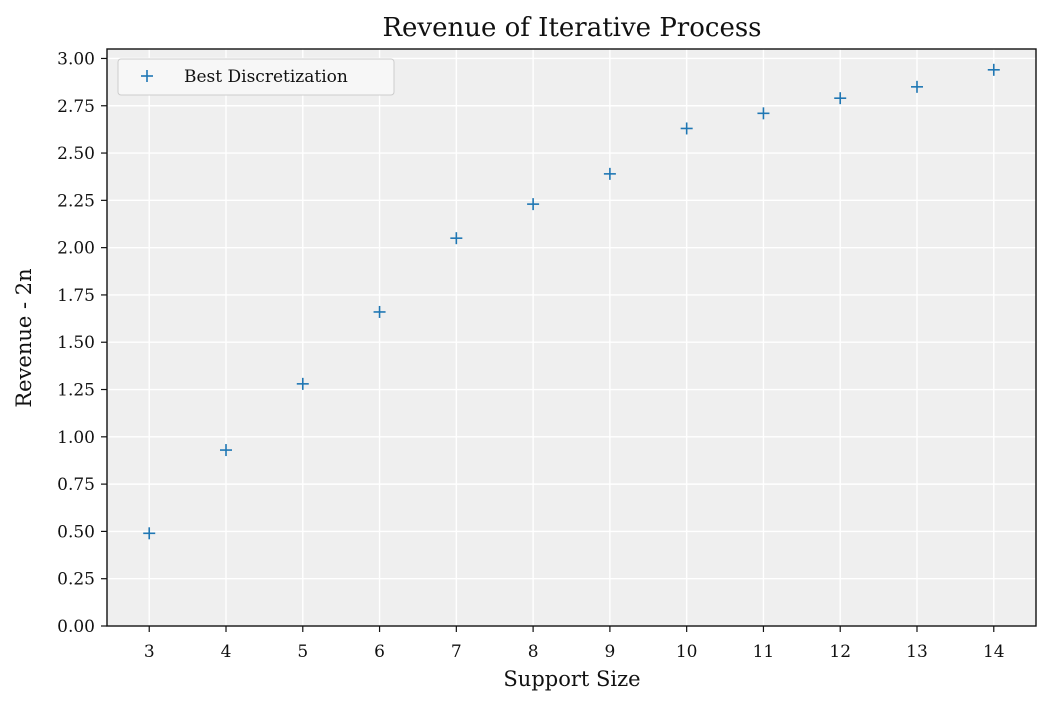  I want to click on y-tick-label: 1.50, so click(76, 343).